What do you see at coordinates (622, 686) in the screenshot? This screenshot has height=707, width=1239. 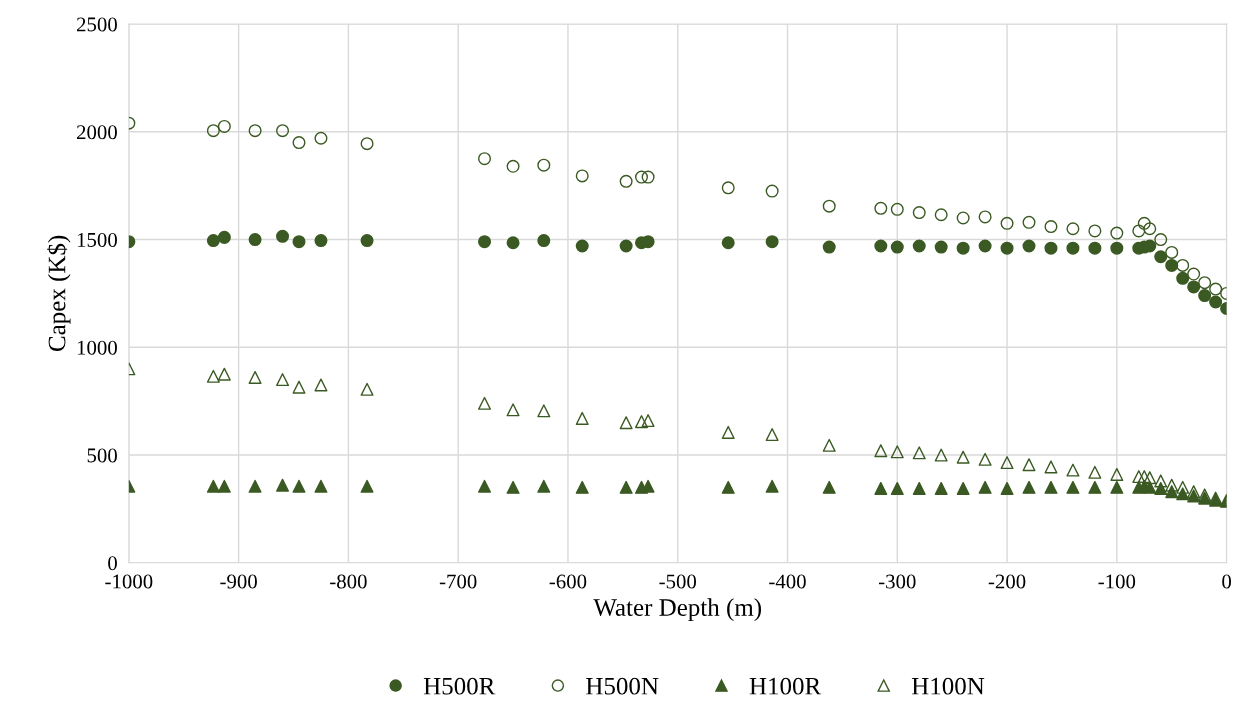 I see `legend-label: H500N` at bounding box center [622, 686].